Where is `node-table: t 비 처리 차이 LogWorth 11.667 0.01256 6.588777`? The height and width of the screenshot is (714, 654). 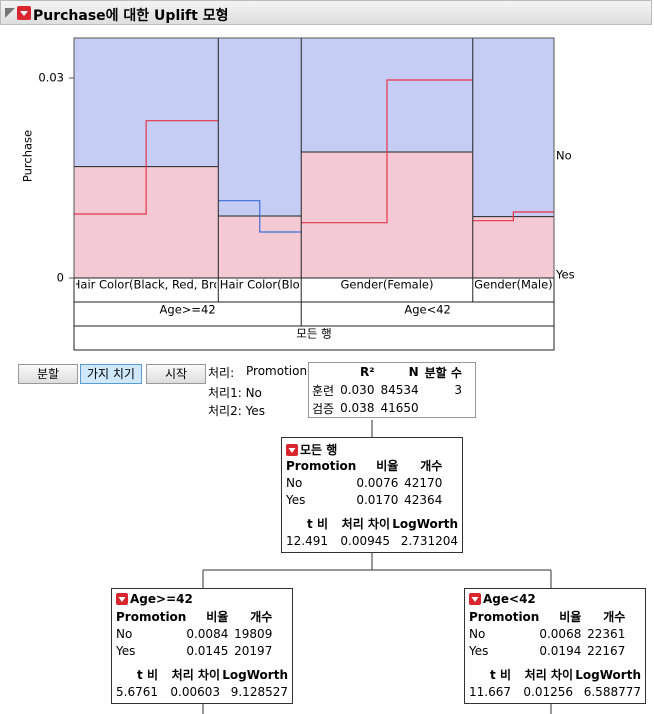 node-table: t 비 처리 차이 LogWorth 11.667 0.01256 6.588777 is located at coordinates (555, 683).